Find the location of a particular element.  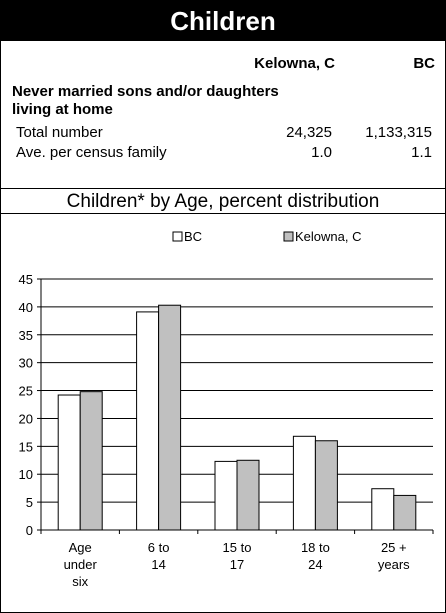

y-tick-label: 35 is located at coordinates (26, 335).